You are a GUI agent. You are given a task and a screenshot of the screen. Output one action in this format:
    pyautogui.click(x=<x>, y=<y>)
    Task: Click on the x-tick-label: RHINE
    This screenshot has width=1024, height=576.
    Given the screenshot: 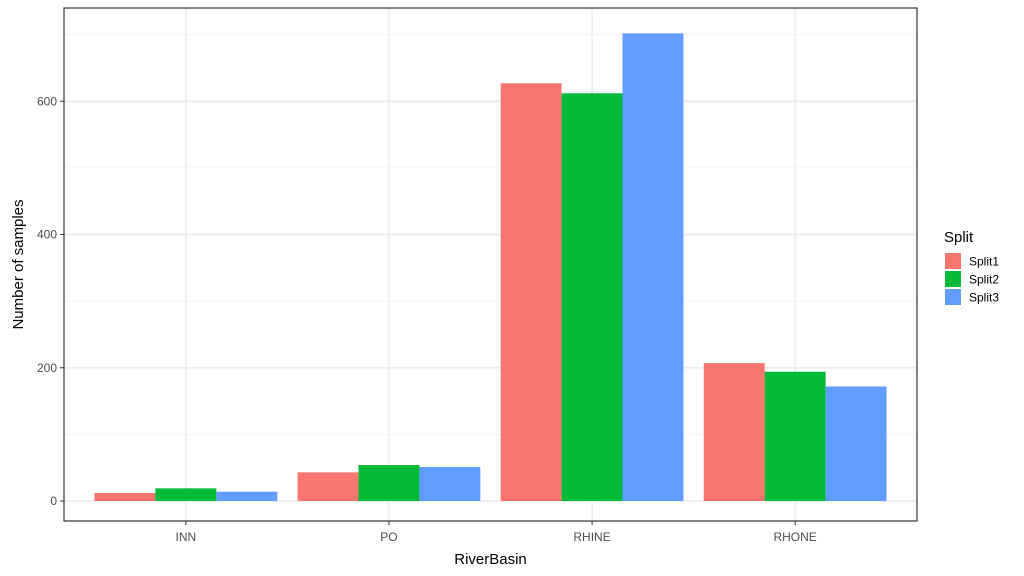 What is the action you would take?
    pyautogui.click(x=591, y=537)
    